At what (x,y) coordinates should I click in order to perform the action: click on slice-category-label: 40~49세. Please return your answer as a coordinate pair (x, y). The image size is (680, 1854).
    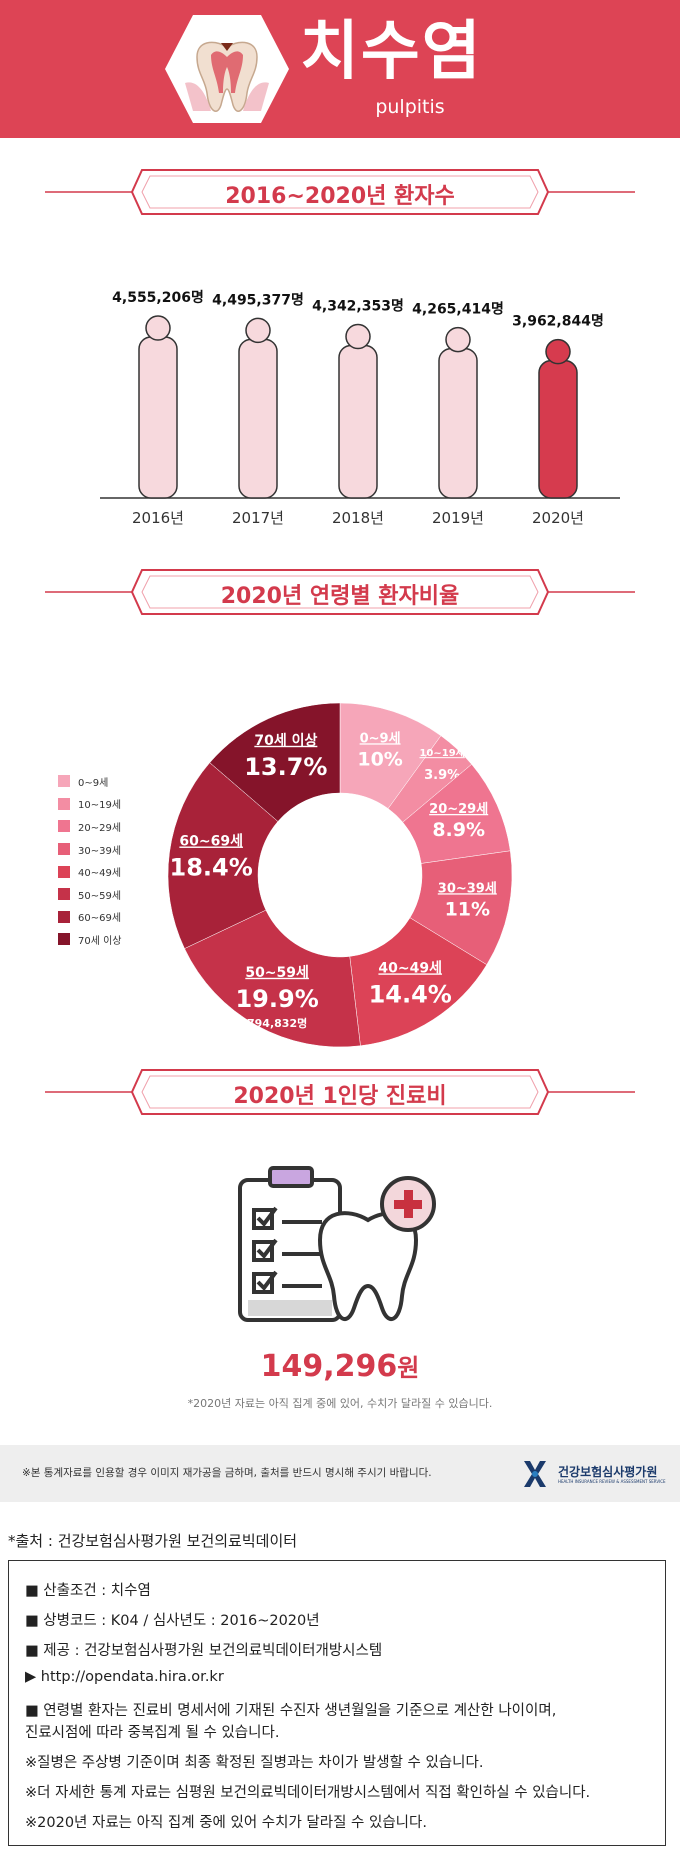
    Looking at the image, I should click on (410, 968).